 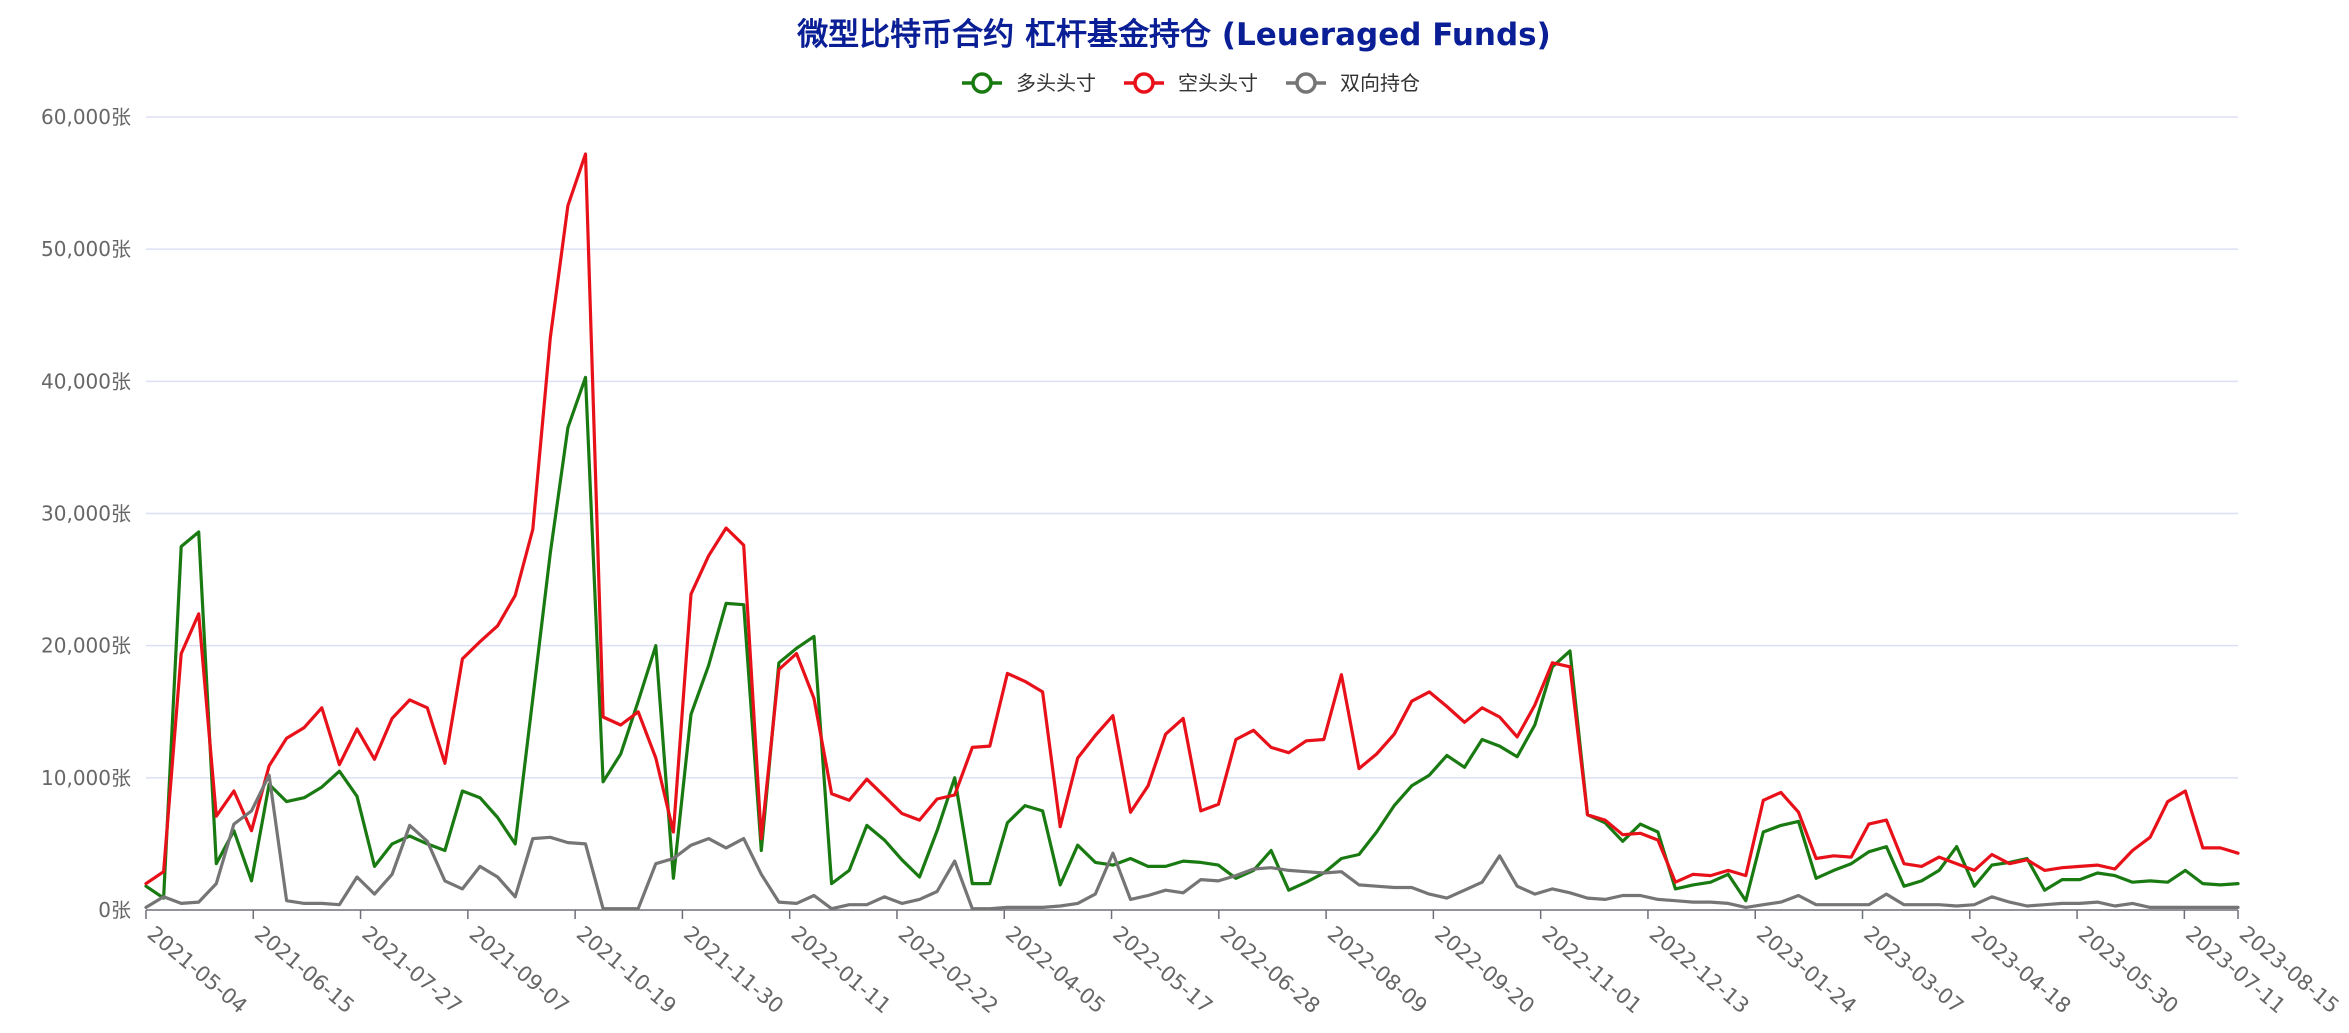 What do you see at coordinates (1377, 969) in the screenshot?
I see `x-tick-label: 2022-08-09` at bounding box center [1377, 969].